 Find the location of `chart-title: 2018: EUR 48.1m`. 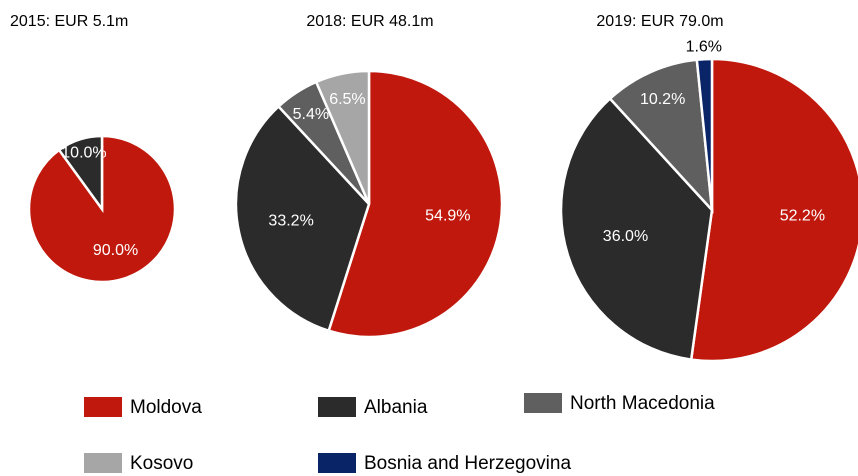

chart-title: 2018: EUR 48.1m is located at coordinates (369, 21).